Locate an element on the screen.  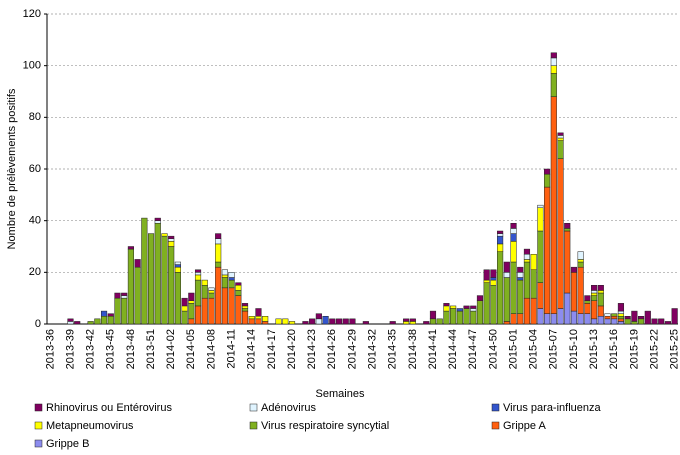
legend-label: Virus respiratoire syncytial is located at coordinates (325, 426).